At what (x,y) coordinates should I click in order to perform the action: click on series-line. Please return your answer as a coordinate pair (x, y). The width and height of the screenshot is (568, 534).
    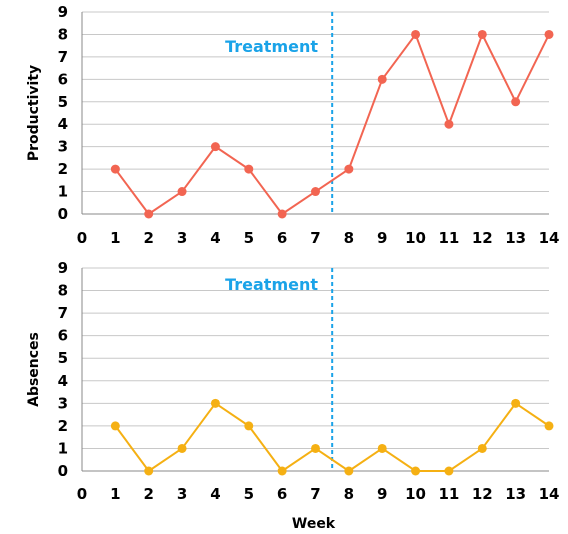
    Looking at the image, I should click on (332, 437).